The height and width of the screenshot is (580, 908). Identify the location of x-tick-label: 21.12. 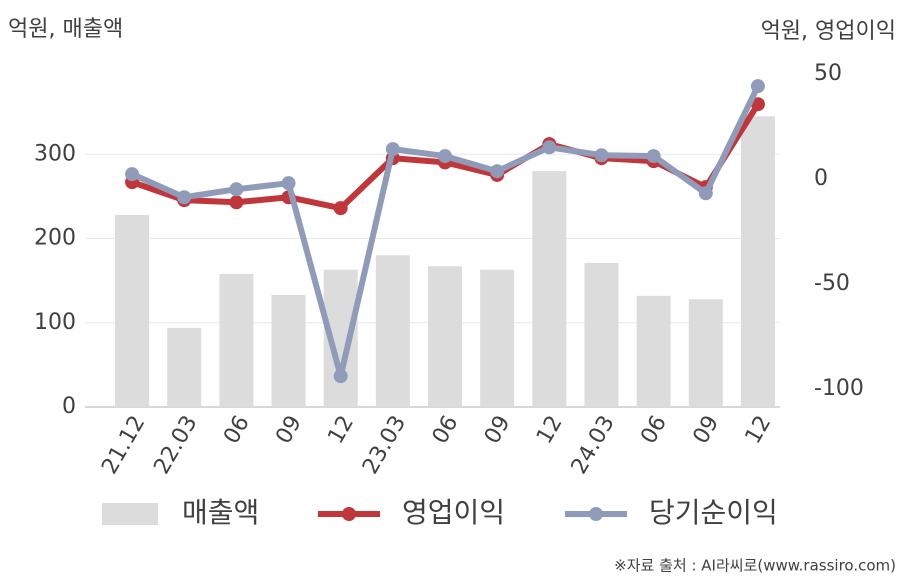
(123, 445).